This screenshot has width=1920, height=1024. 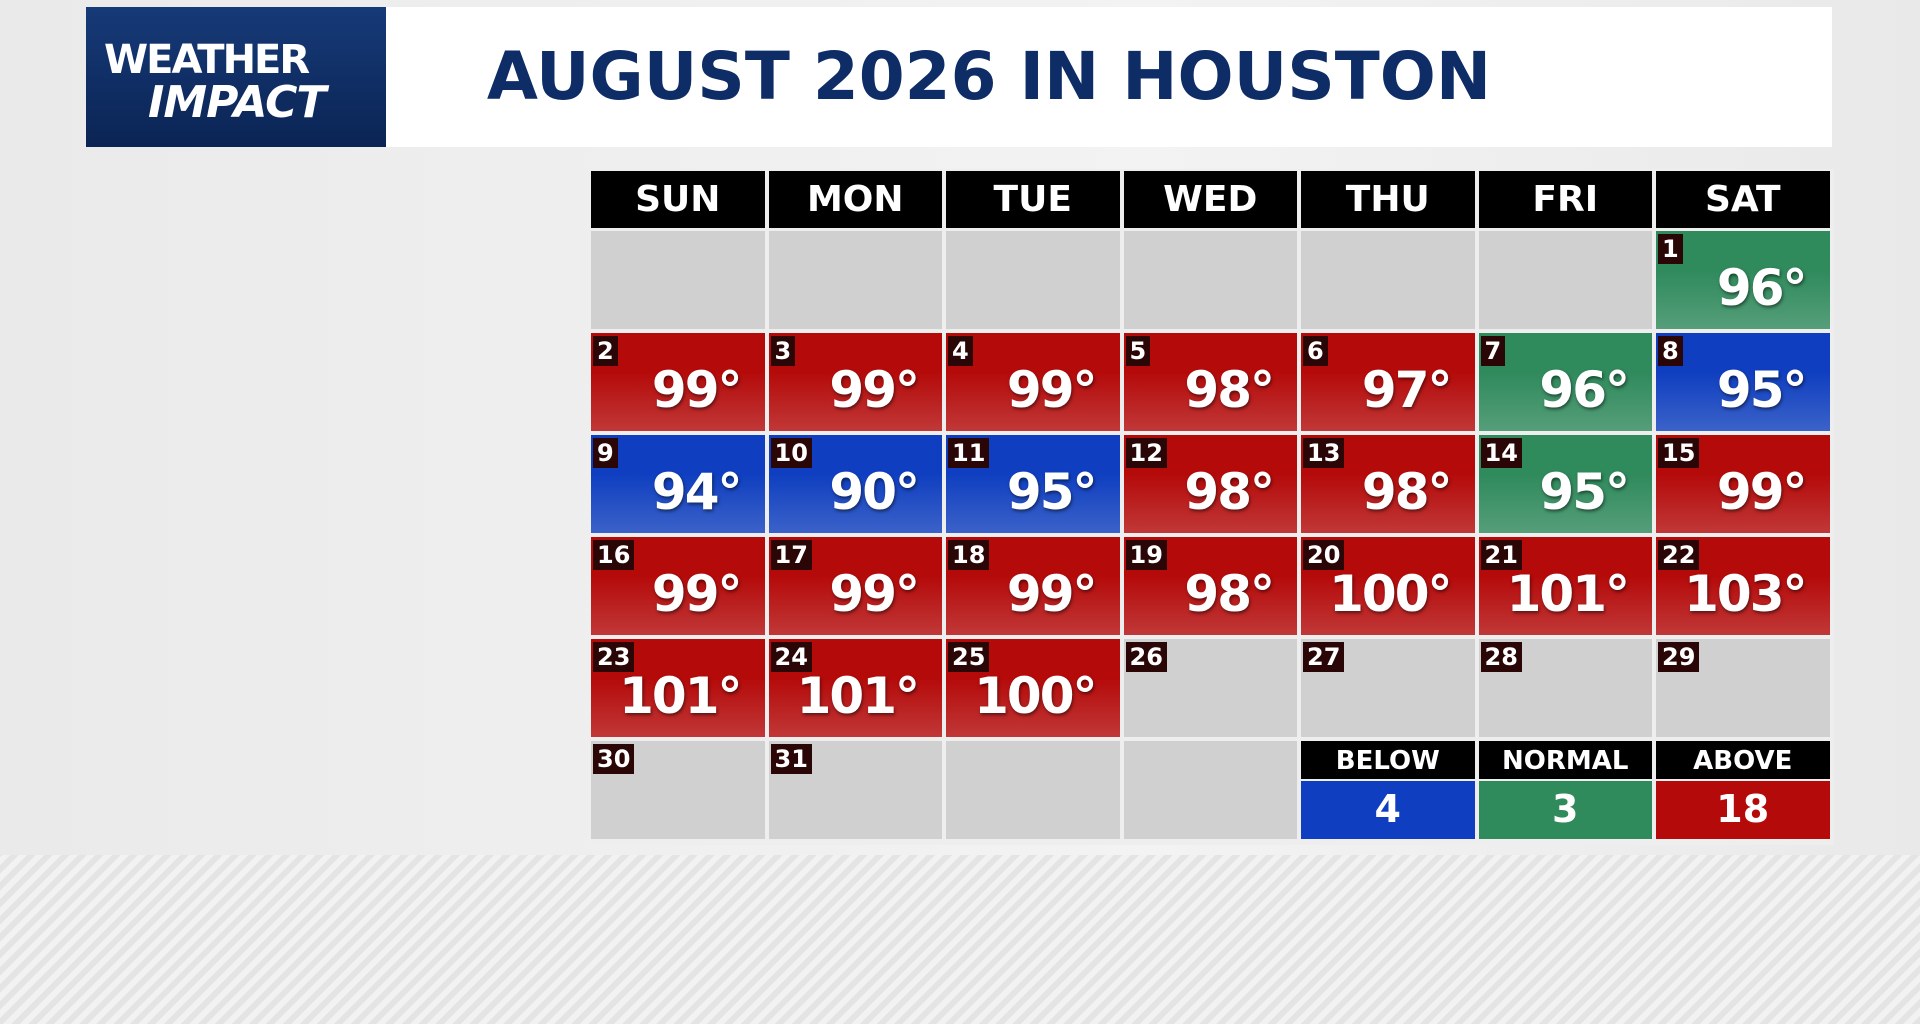 What do you see at coordinates (1138, 351) in the screenshot?
I see `day-number: 5` at bounding box center [1138, 351].